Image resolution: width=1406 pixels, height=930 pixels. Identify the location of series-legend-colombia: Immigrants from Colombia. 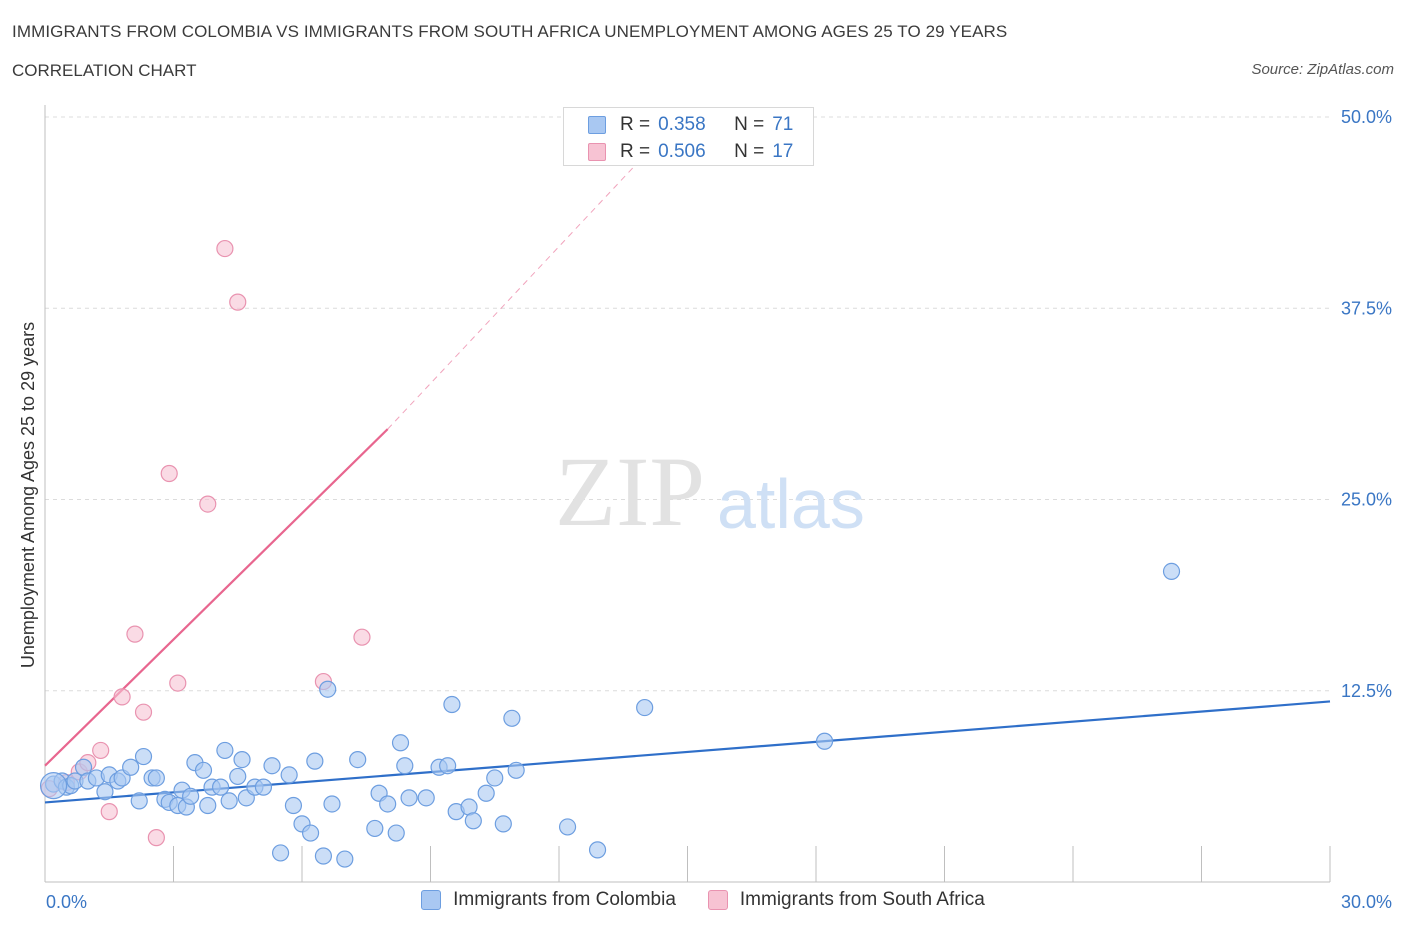
(548, 900).